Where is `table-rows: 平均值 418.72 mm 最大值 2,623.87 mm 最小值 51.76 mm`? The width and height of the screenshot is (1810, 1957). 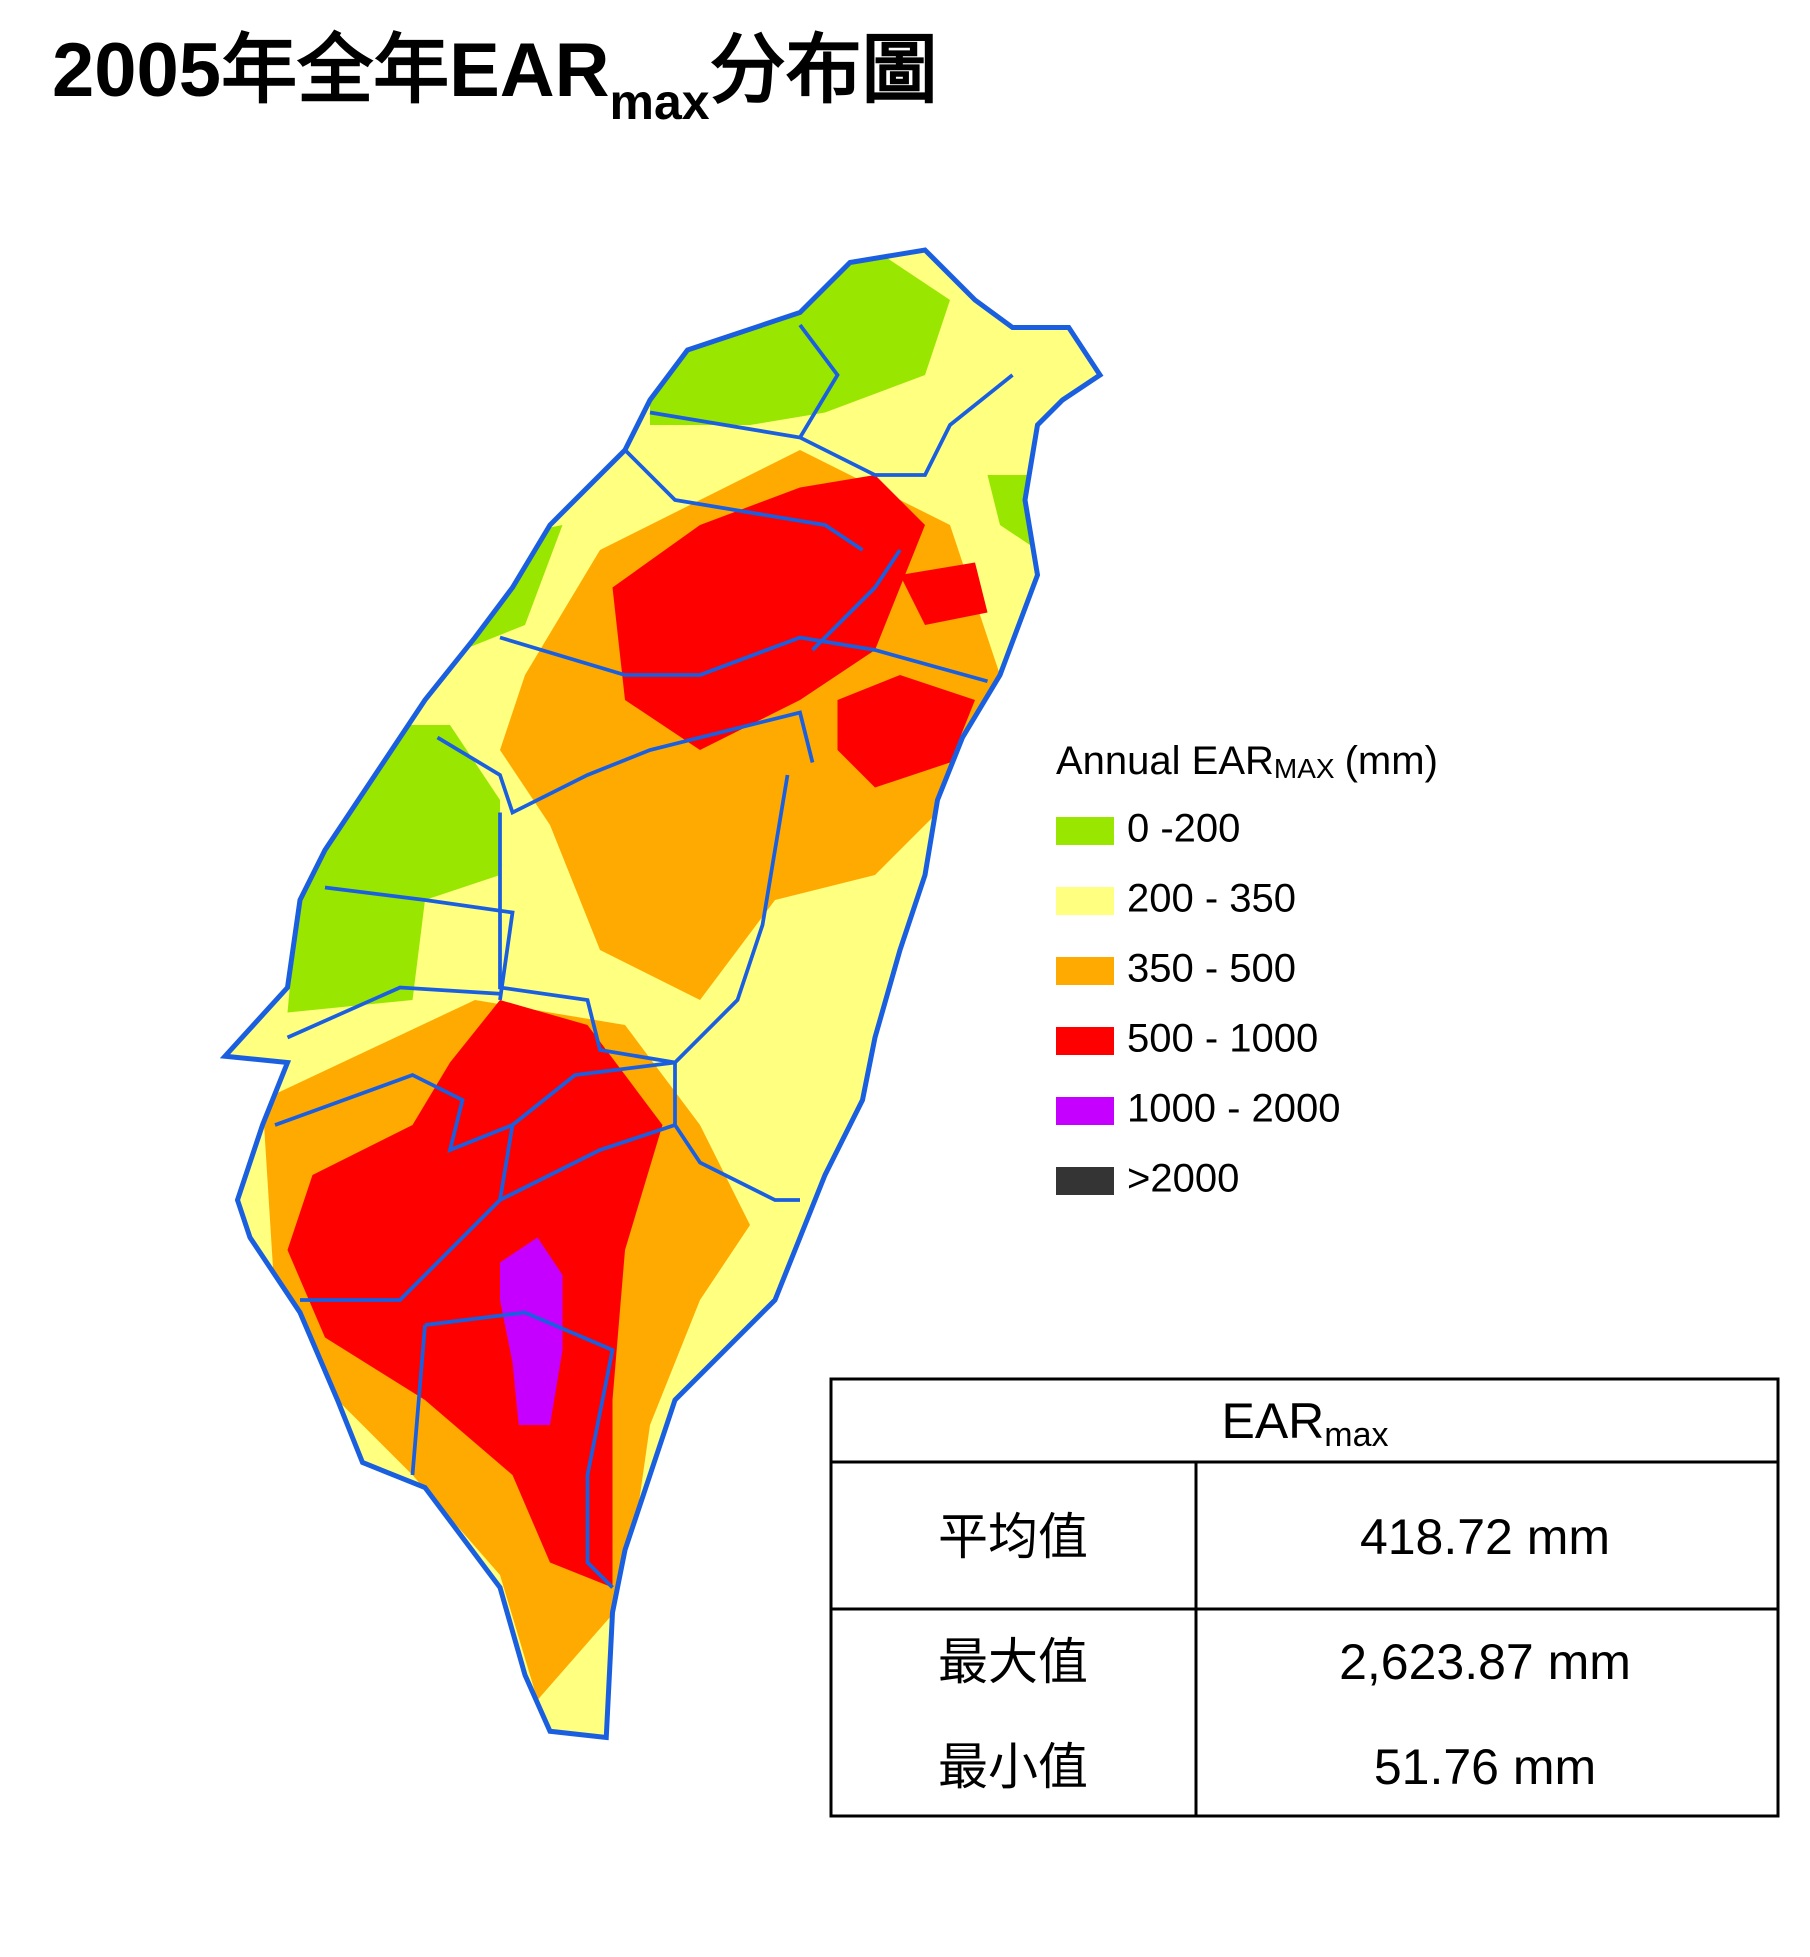 table-rows: 平均值 418.72 mm 最大值 2,623.87 mm 最小值 51.76 mm is located at coordinates (1284, 1652).